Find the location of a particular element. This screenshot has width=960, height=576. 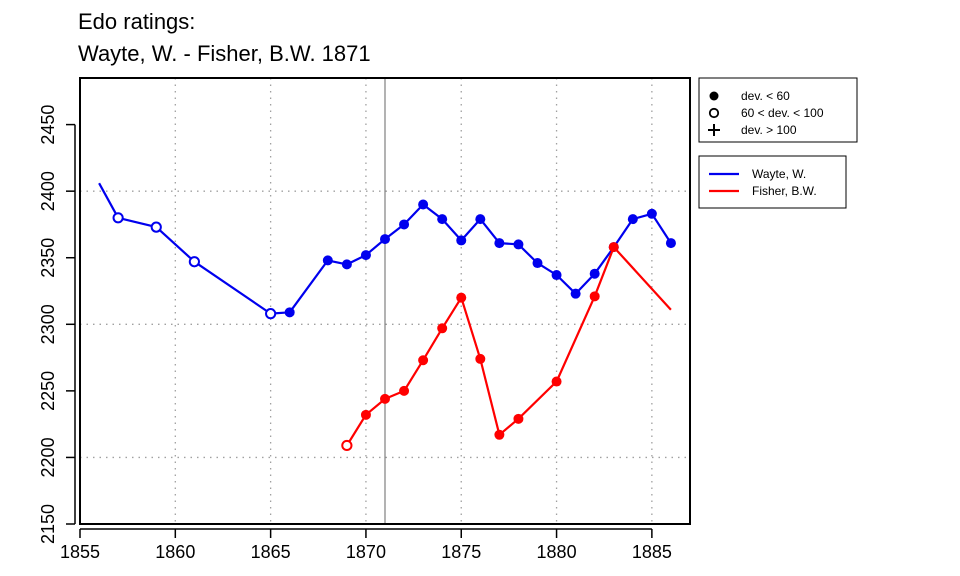

x-tick-label: 1860 is located at coordinates (175, 552).